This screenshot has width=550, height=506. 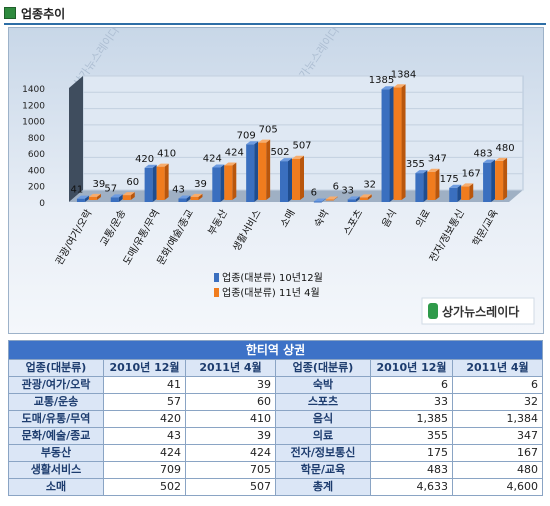 I want to click on value-cell: 175, so click(x=411, y=453).